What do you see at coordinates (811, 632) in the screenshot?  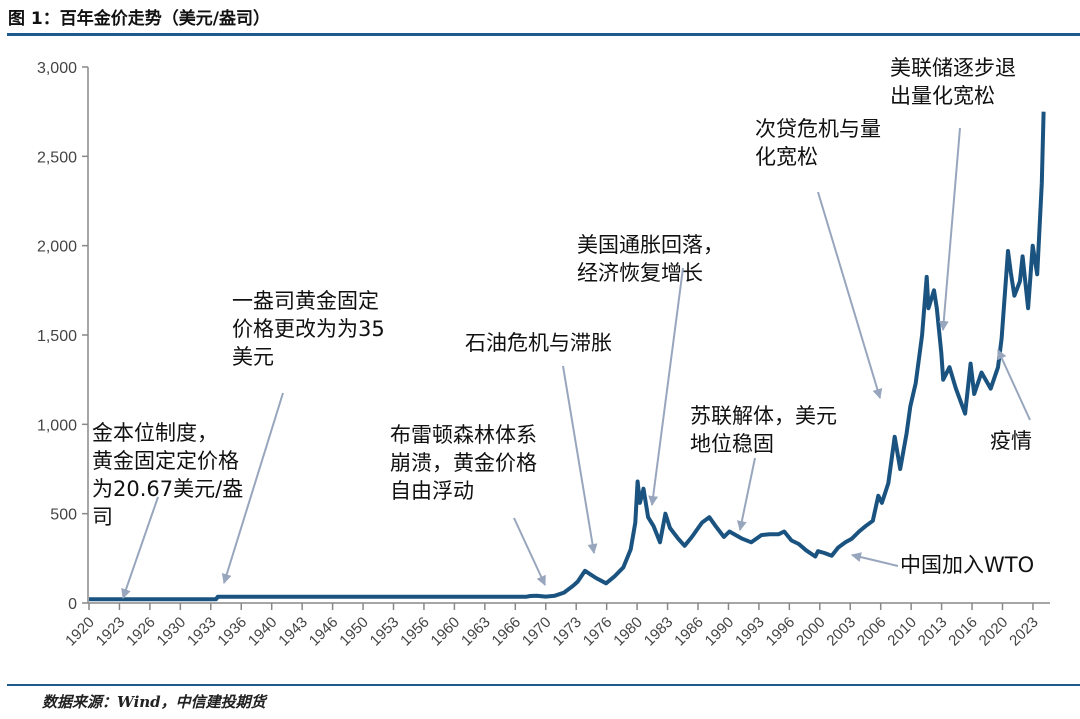 I see `x-tick-label: 2000` at bounding box center [811, 632].